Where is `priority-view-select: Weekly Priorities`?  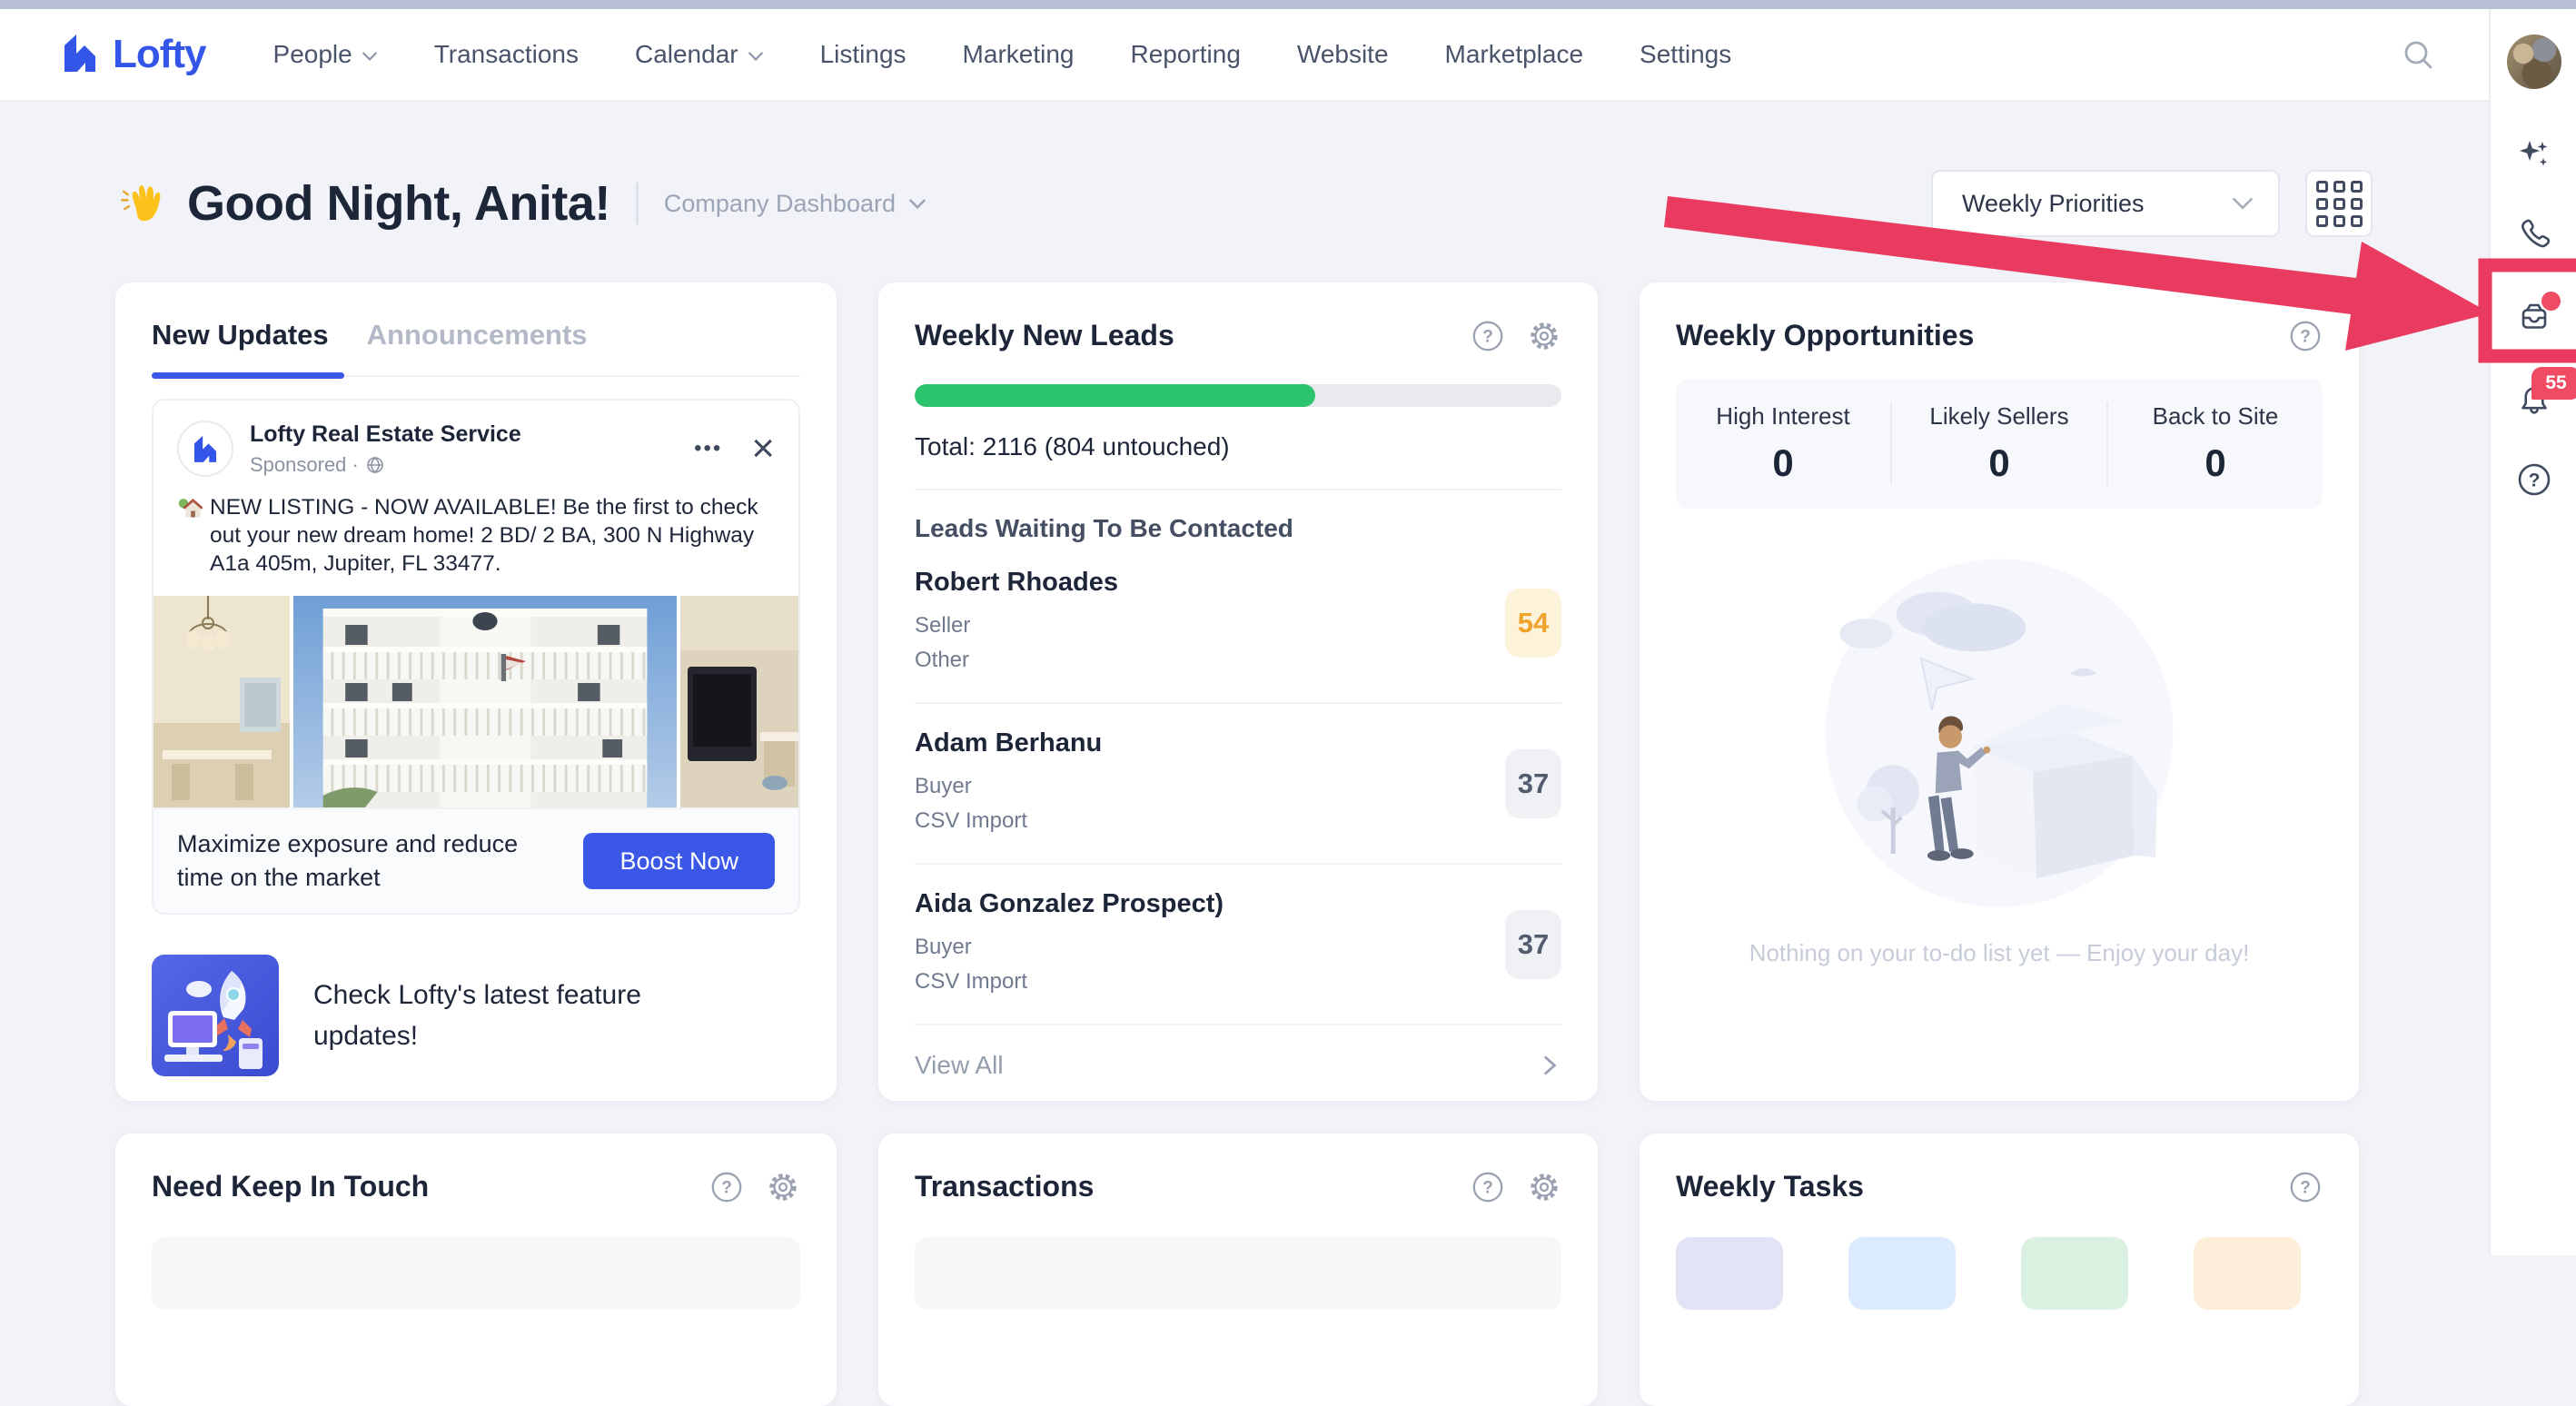
priority-view-select: Weekly Priorities is located at coordinates (2105, 203).